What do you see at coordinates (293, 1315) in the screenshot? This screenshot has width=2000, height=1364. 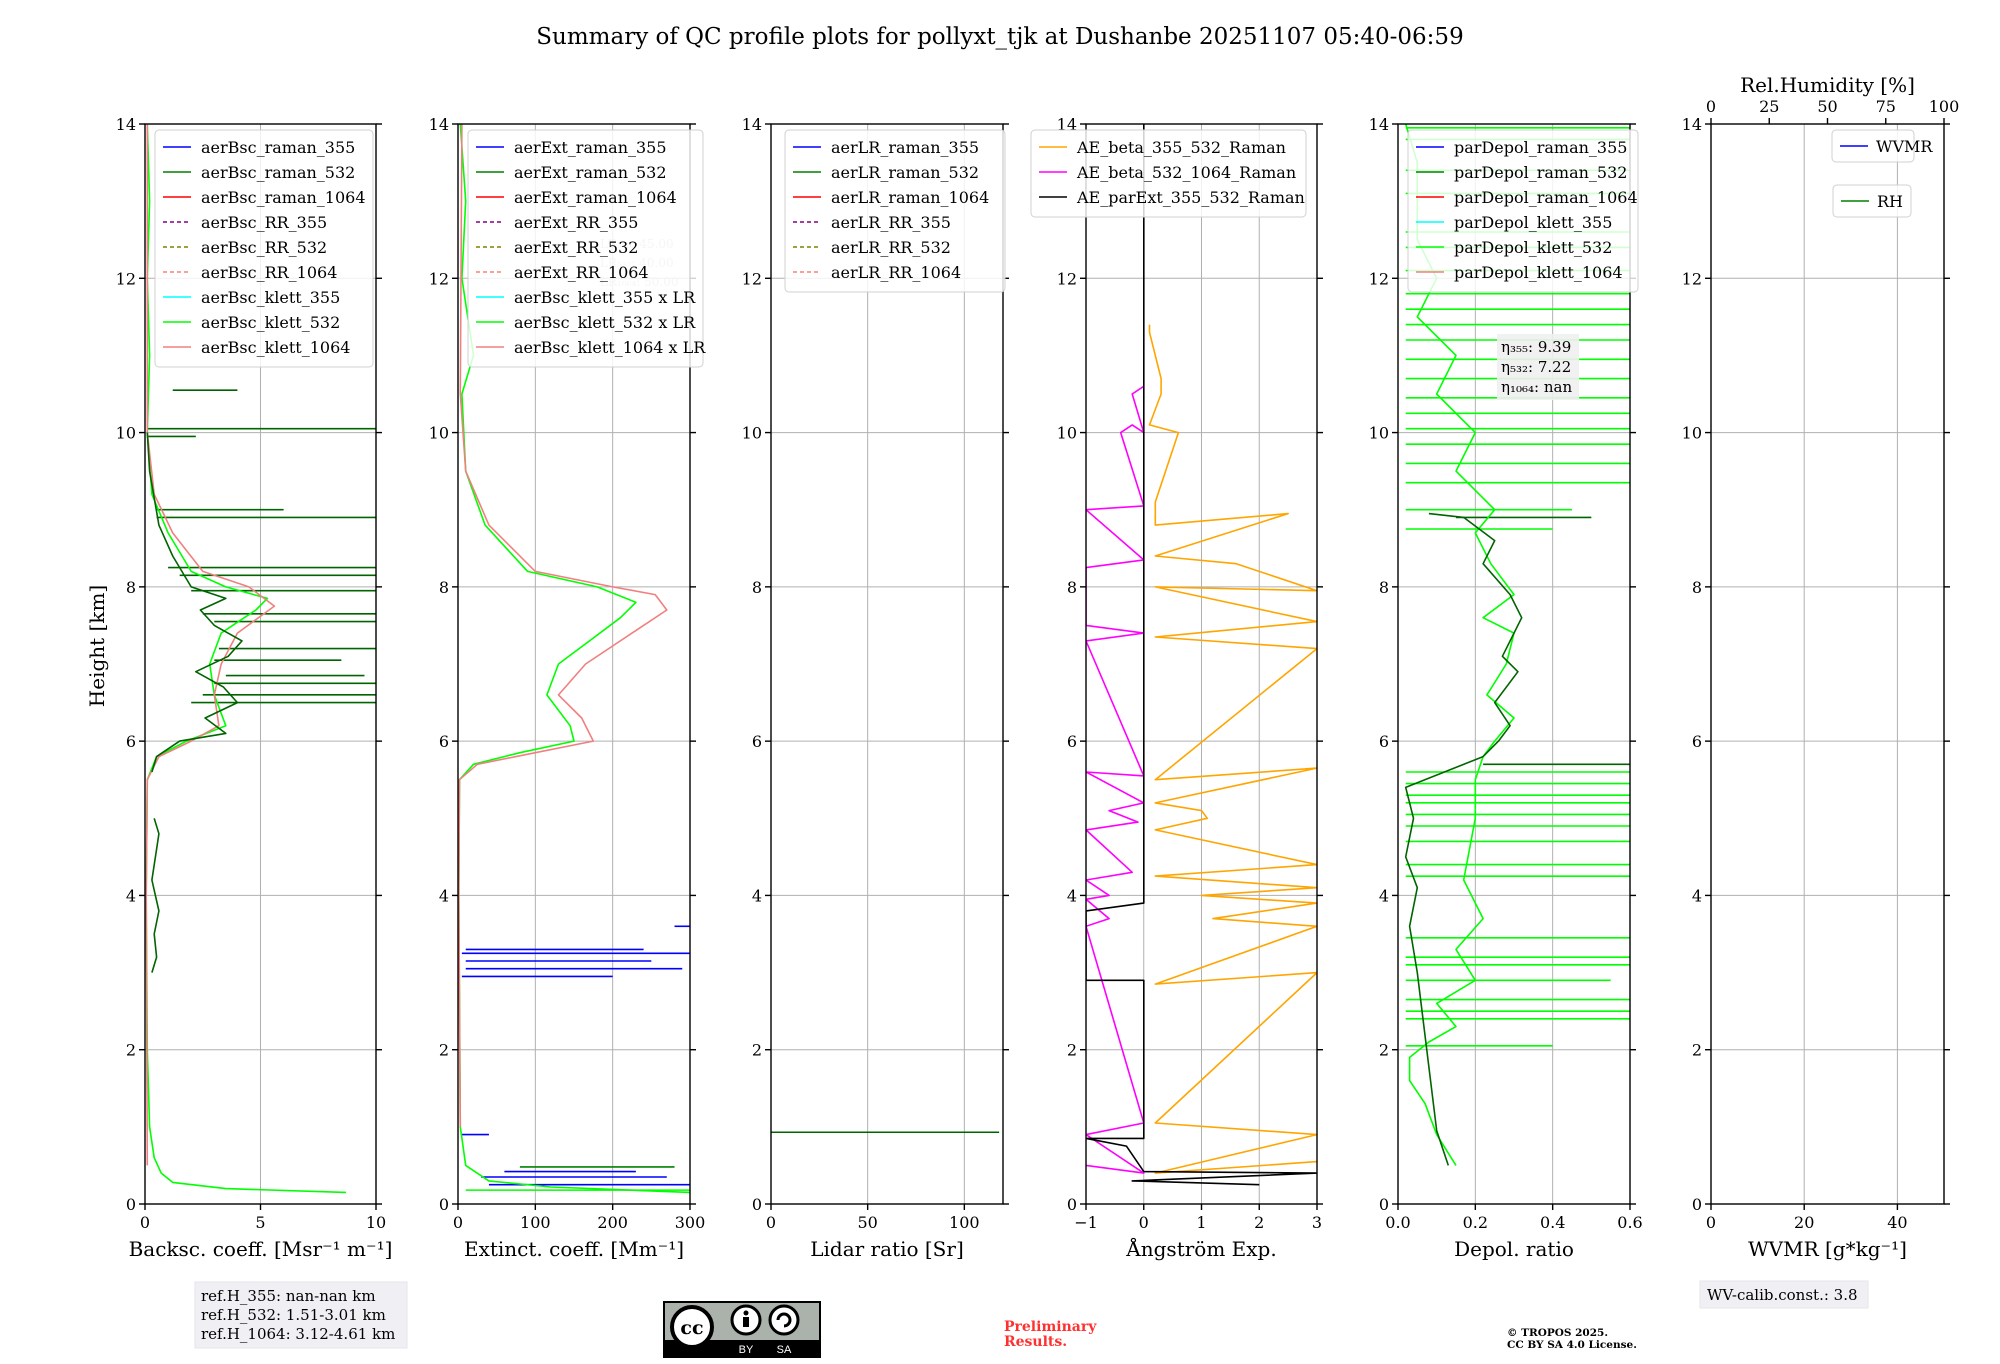 I see `refh-532: ref.H_532: 1.51-3.01 km` at bounding box center [293, 1315].